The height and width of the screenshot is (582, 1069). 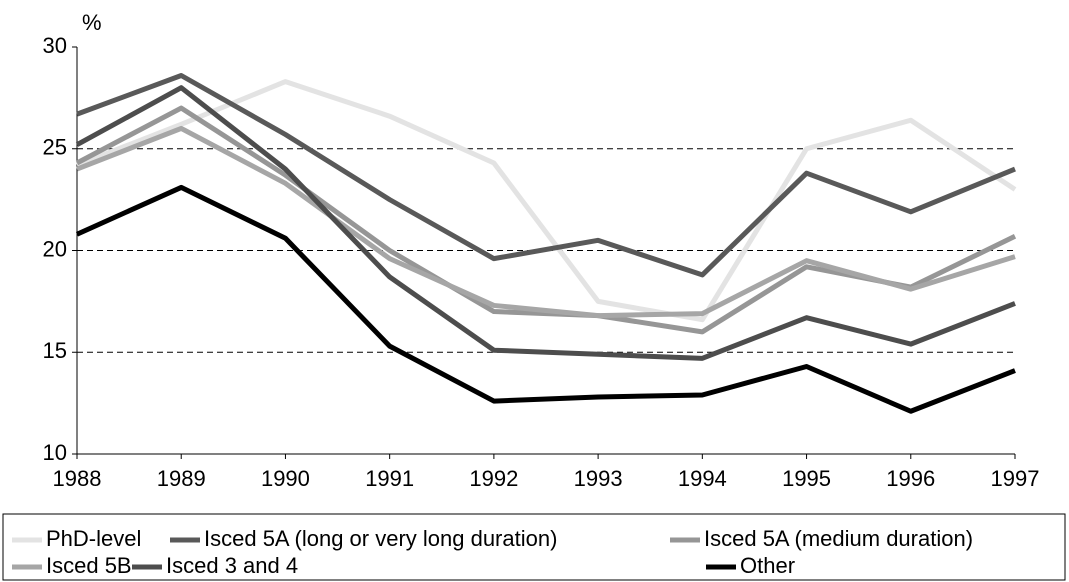 I want to click on y-tick-label: 25, so click(x=55, y=147).